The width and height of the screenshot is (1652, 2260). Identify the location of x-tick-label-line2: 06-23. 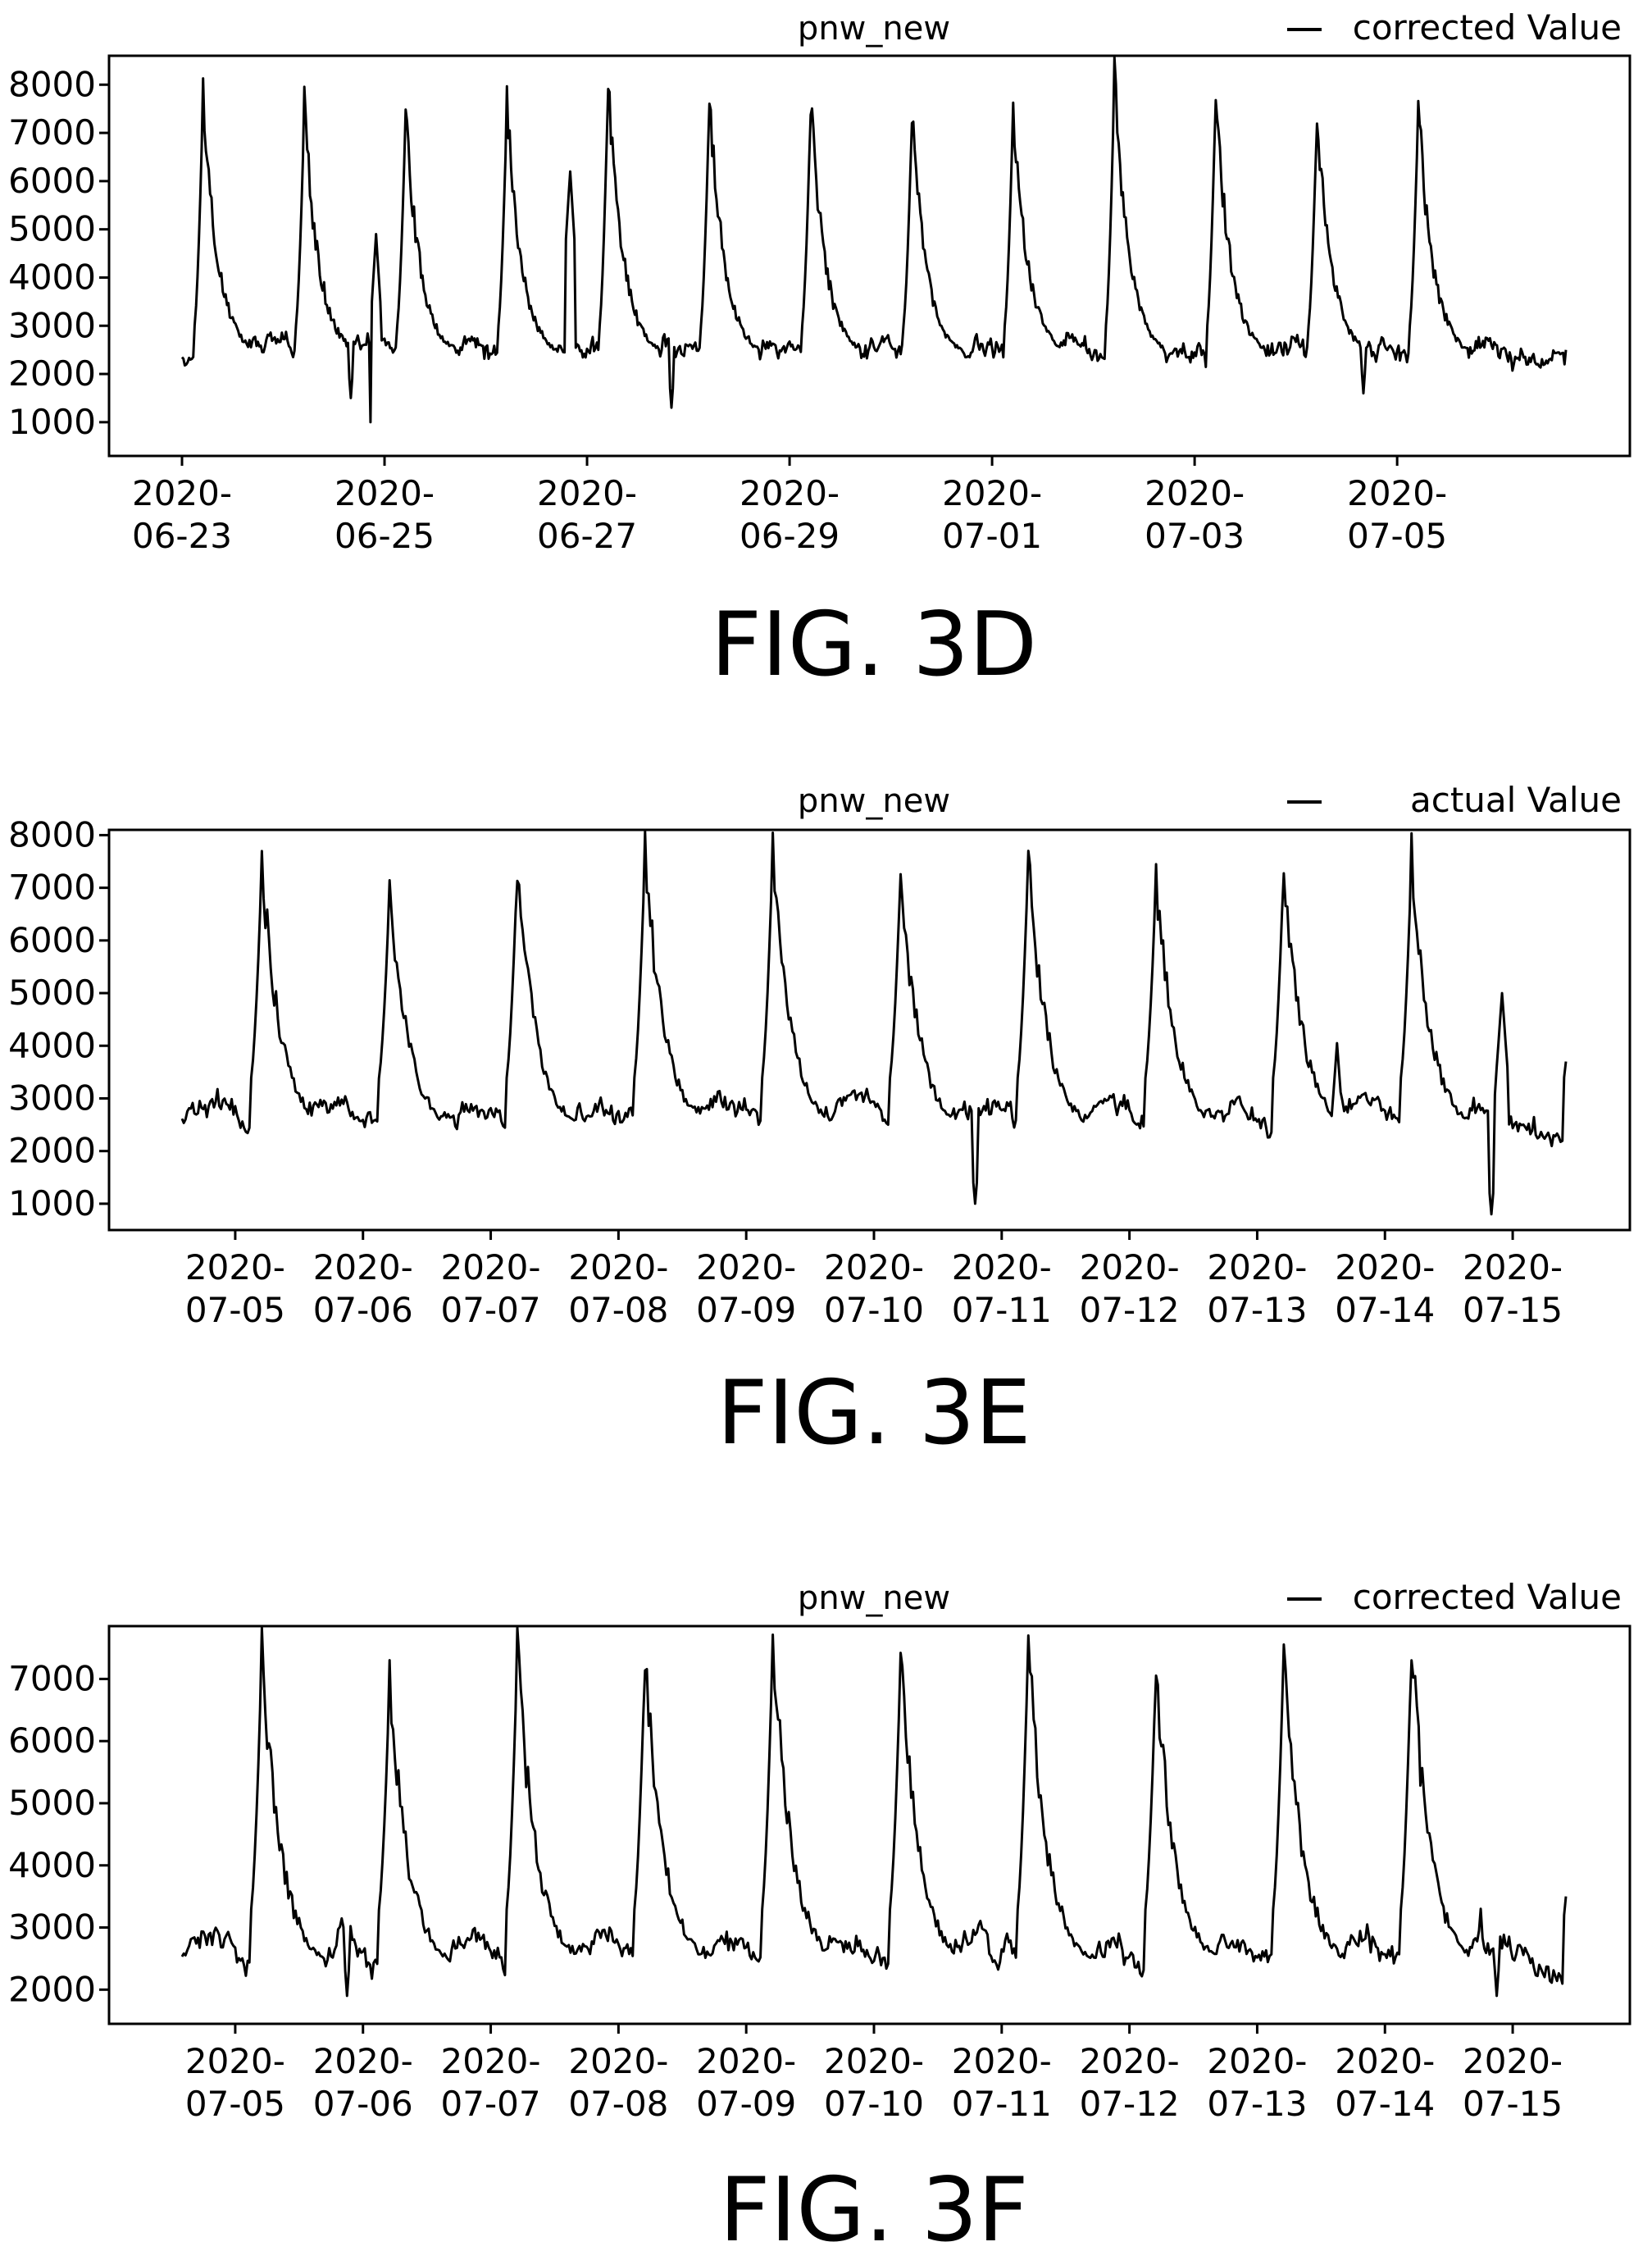
(182, 536).